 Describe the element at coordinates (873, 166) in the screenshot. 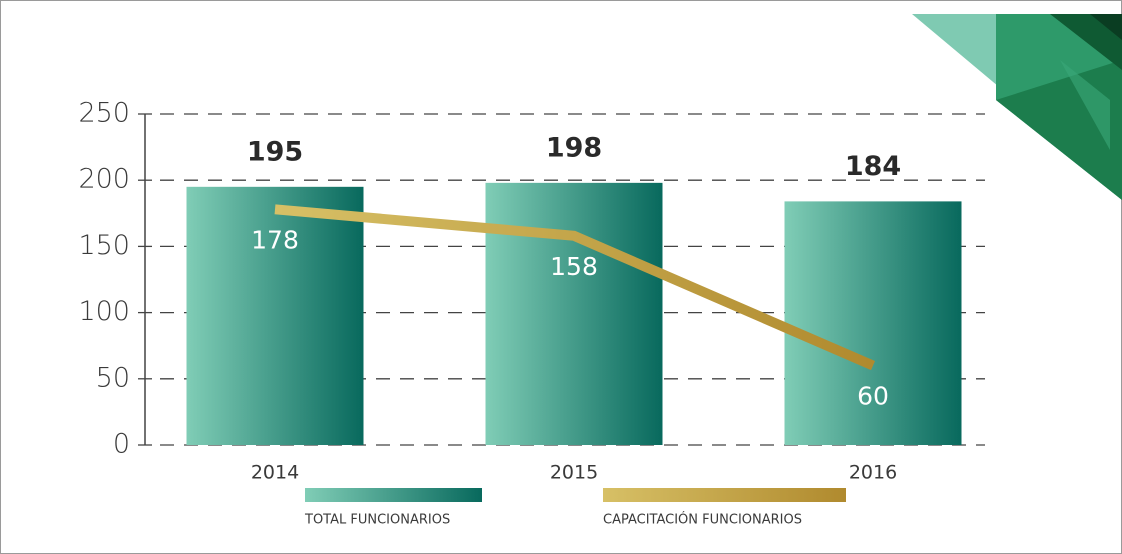

I see `bar-label: 184` at that location.